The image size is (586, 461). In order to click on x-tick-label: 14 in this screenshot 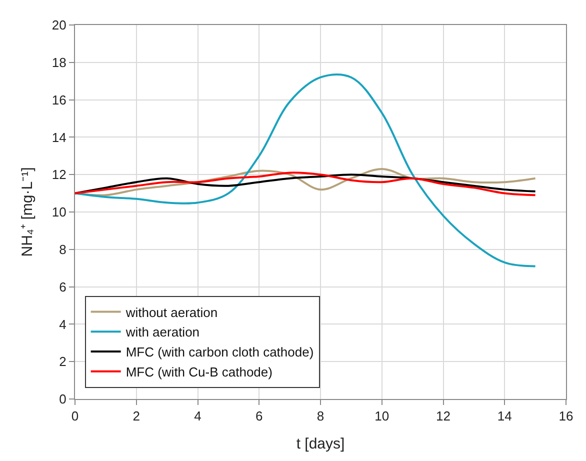, I will do `click(504, 416)`.